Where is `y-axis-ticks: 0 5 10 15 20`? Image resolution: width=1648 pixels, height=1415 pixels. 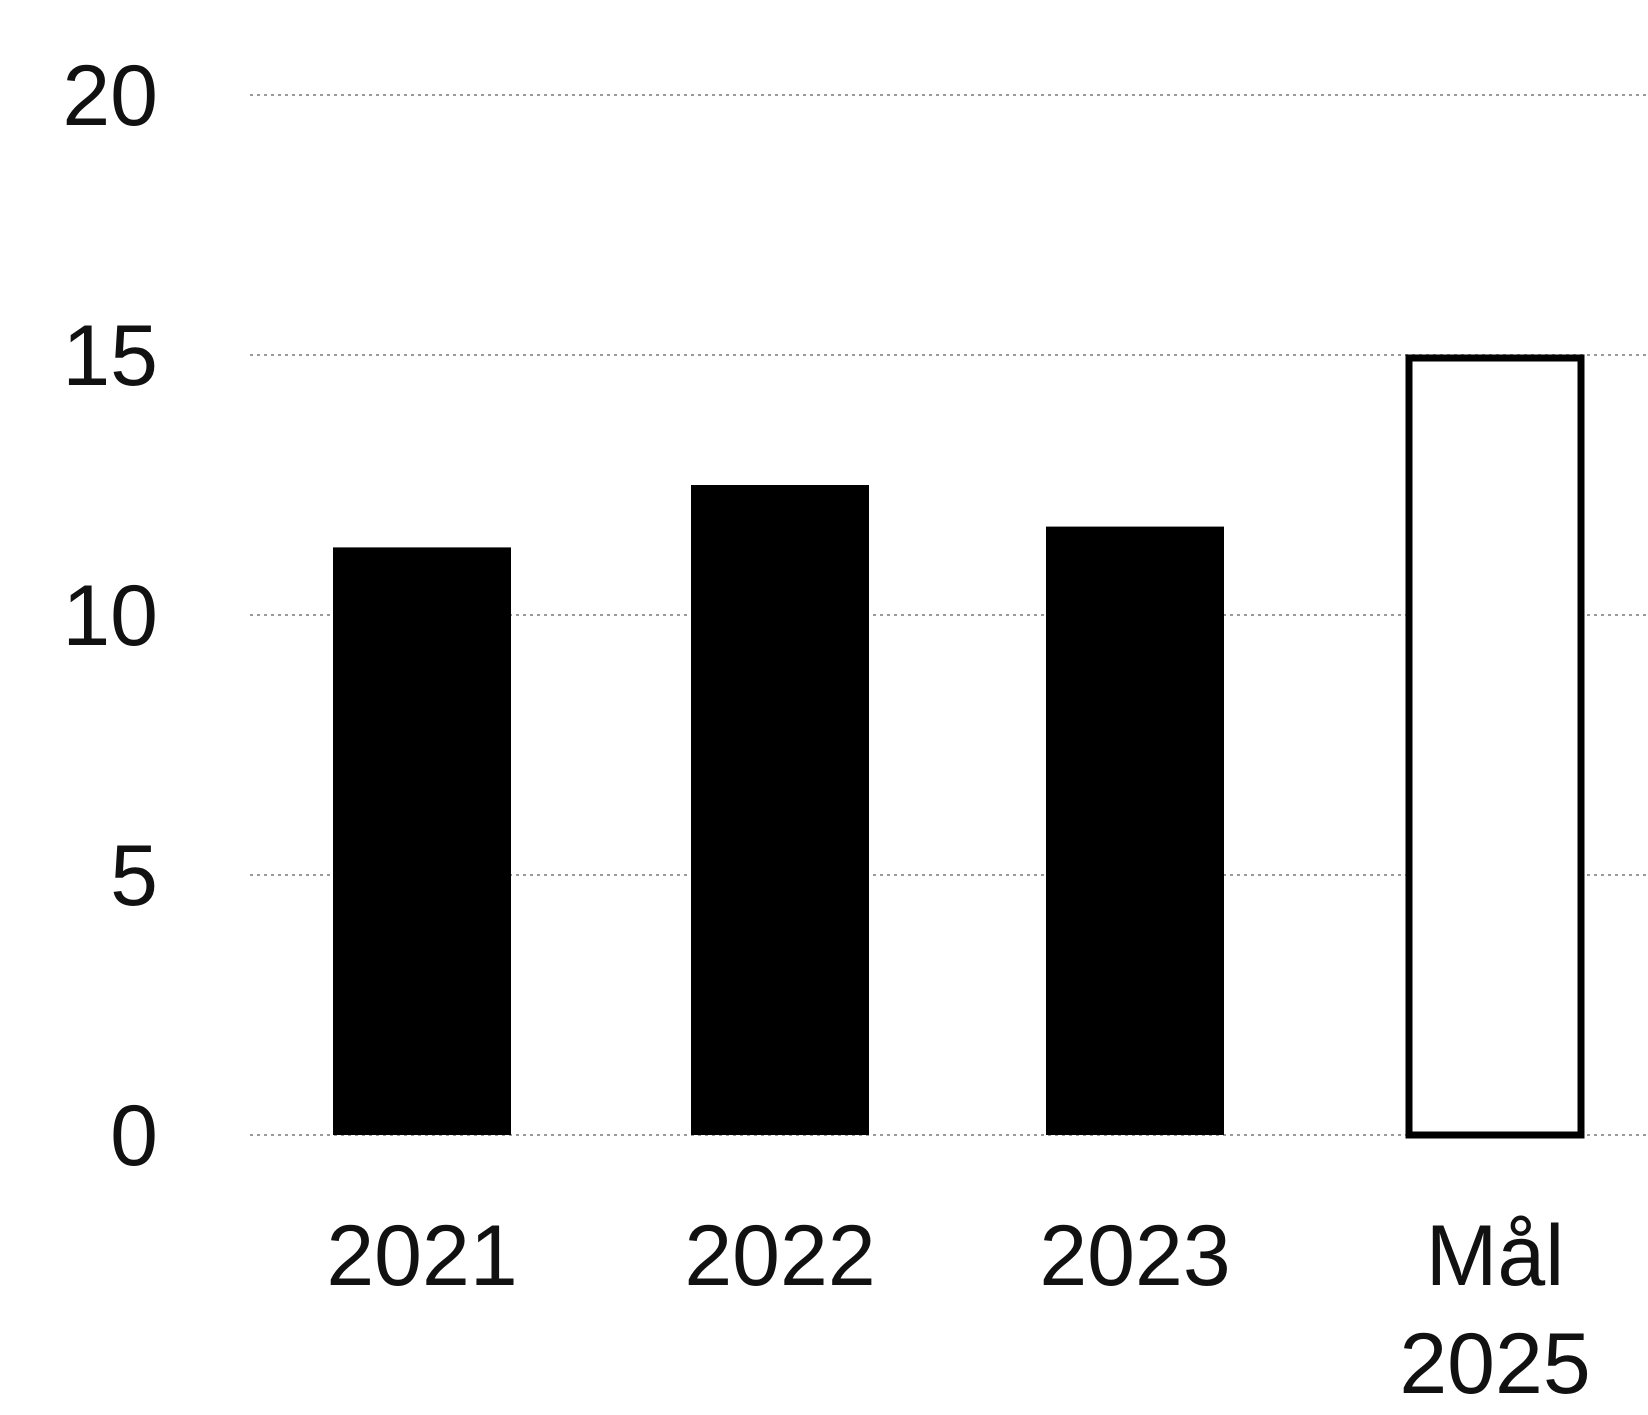
y-axis-ticks: 0 5 10 15 20 is located at coordinates (110, 616).